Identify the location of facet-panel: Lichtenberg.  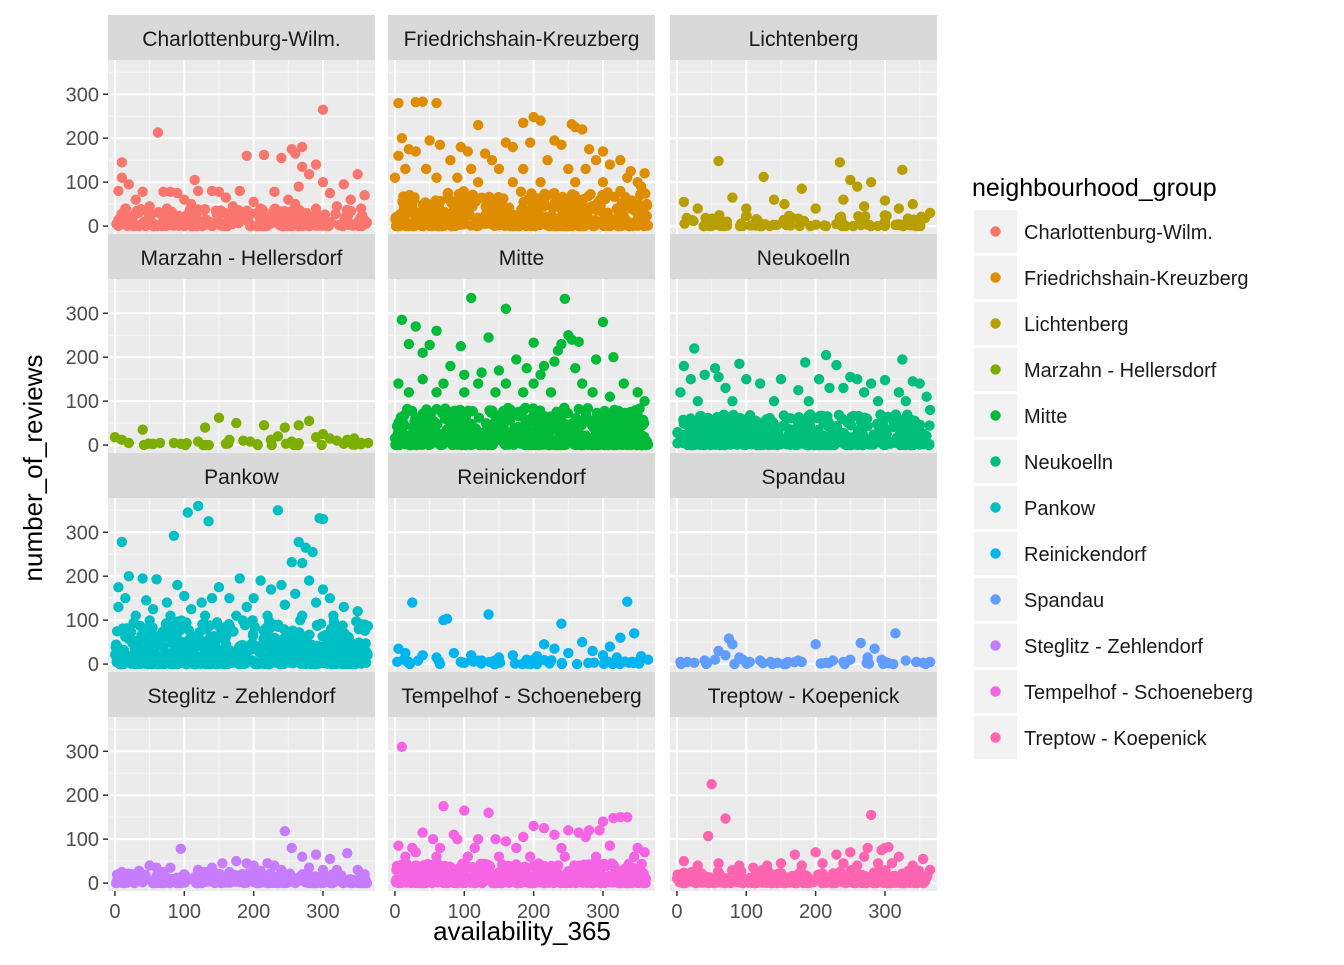
(803, 124).